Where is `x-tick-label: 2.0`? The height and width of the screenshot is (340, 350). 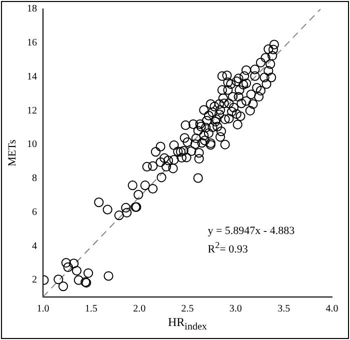
x-tick-label: 2.0 is located at coordinates (139, 309).